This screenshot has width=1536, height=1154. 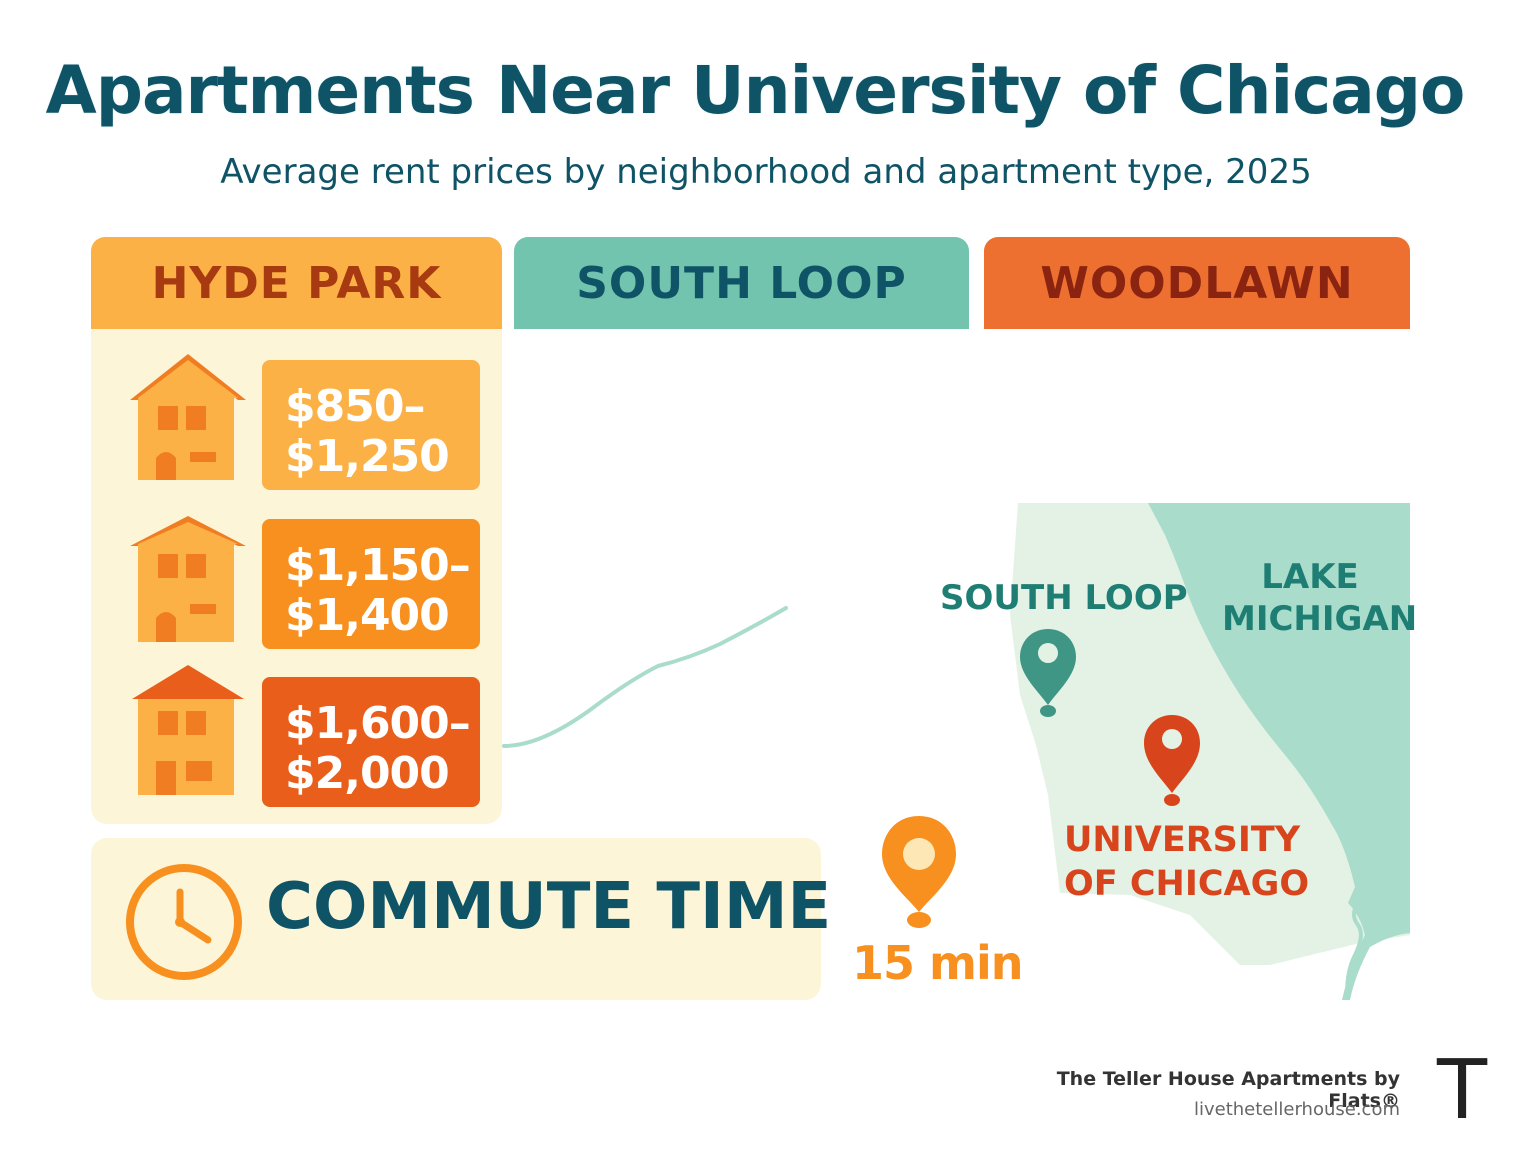 I want to click on price-max: $1,400, so click(x=367, y=615).